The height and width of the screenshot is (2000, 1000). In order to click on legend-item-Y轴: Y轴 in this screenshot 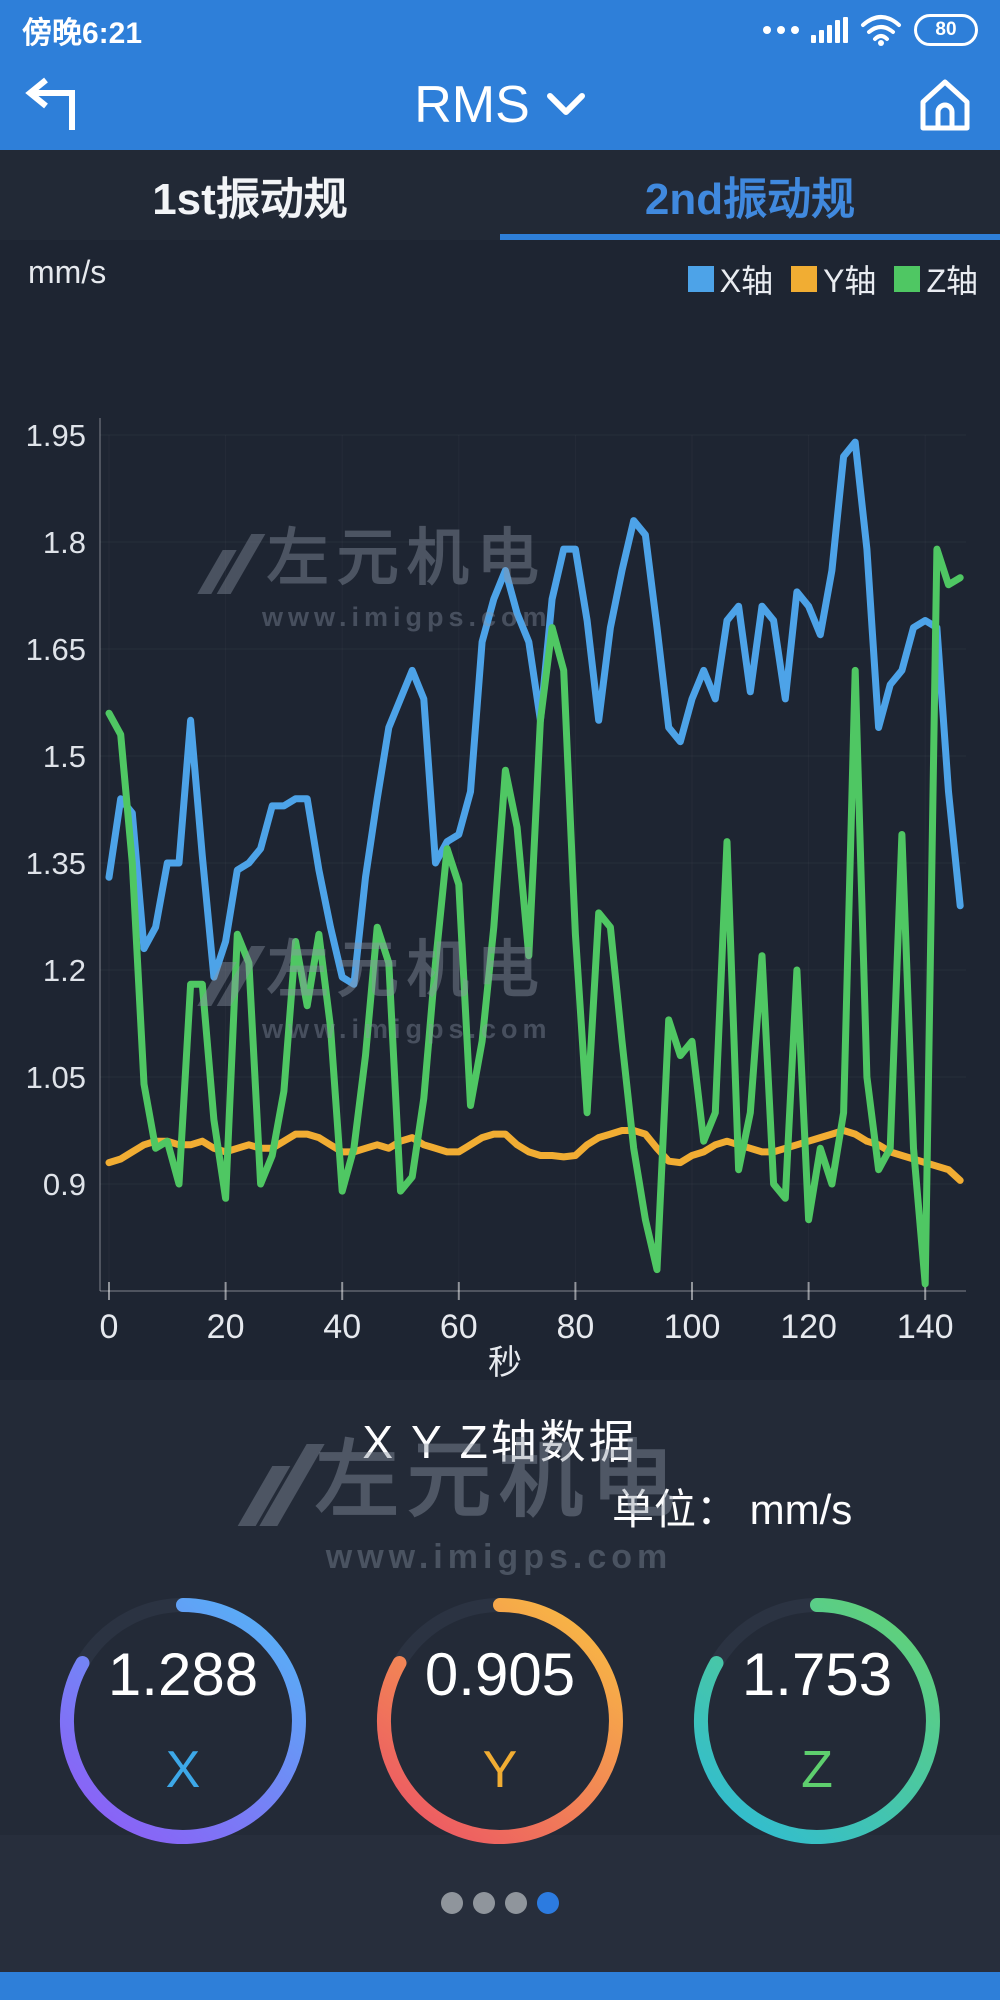, I will do `click(833, 279)`.